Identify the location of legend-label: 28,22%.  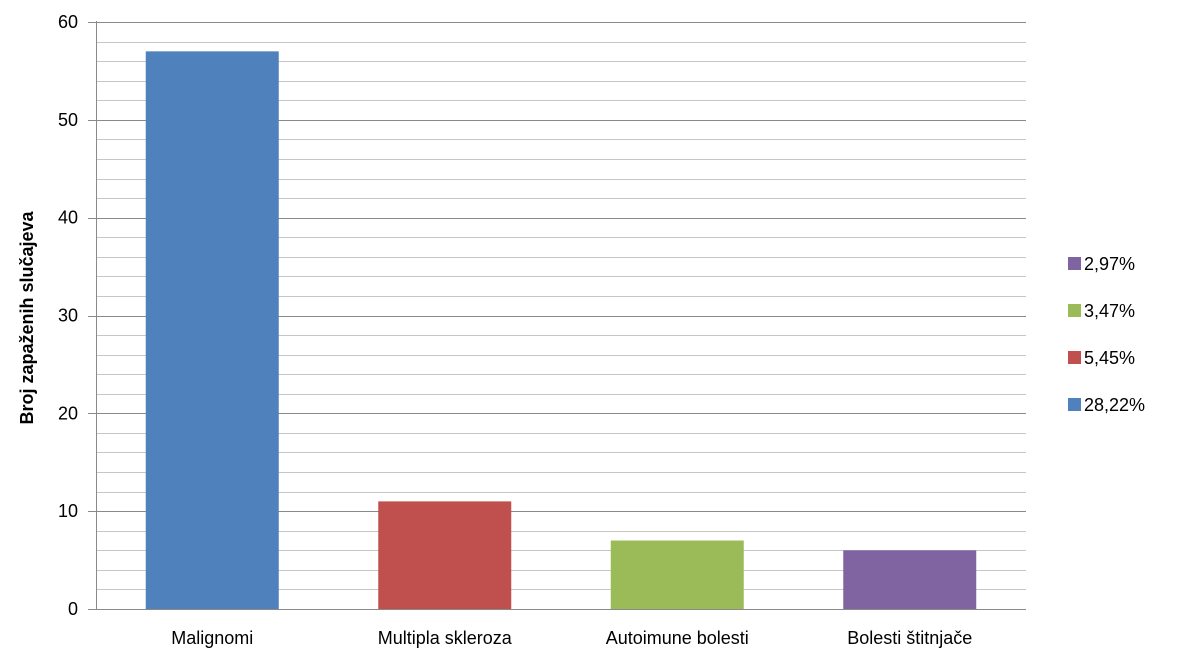
(1114, 405).